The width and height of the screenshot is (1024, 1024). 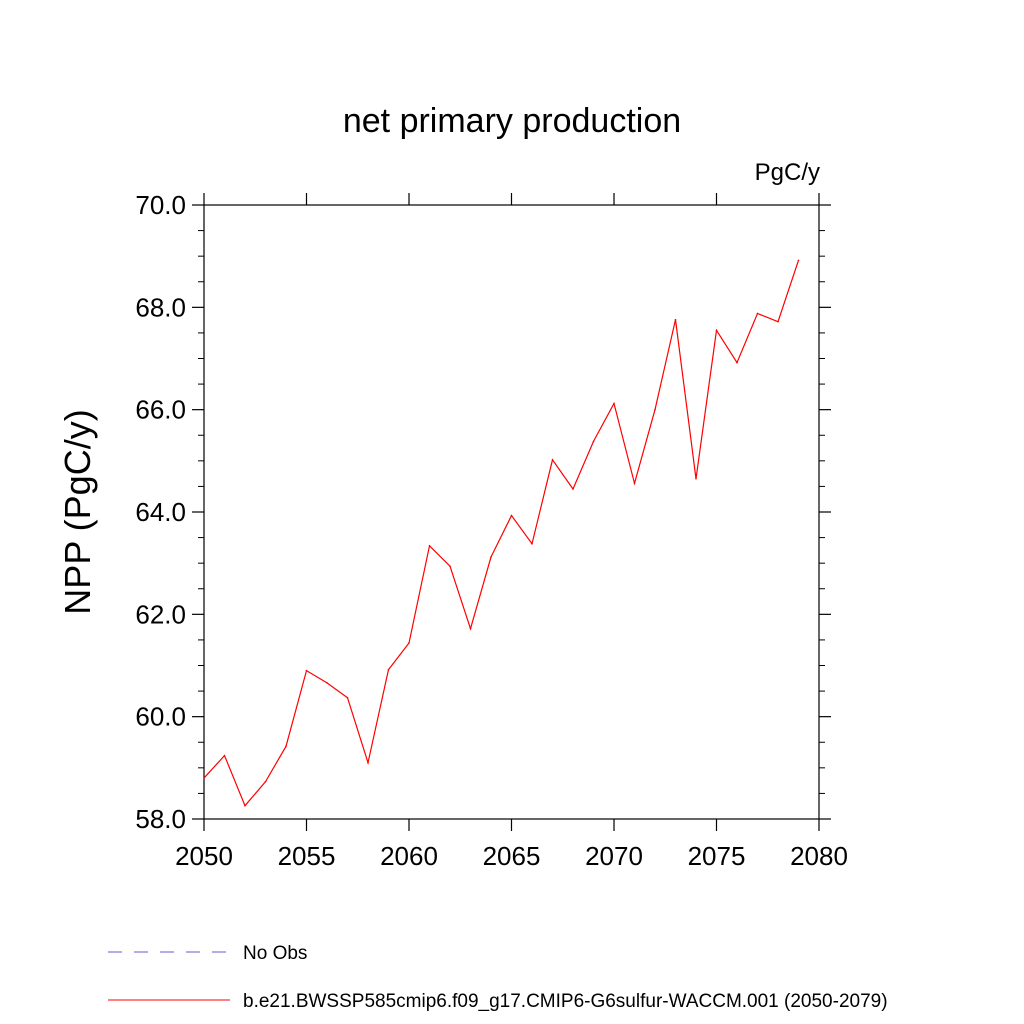 I want to click on x-tick-label: 2060, so click(x=409, y=856).